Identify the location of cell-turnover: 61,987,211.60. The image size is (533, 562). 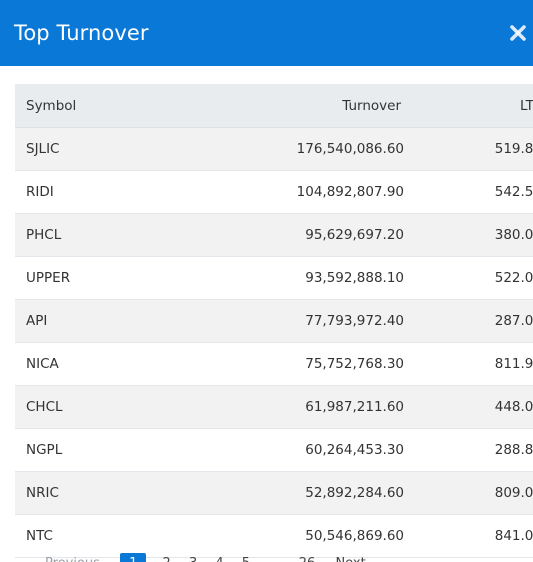
(295, 407).